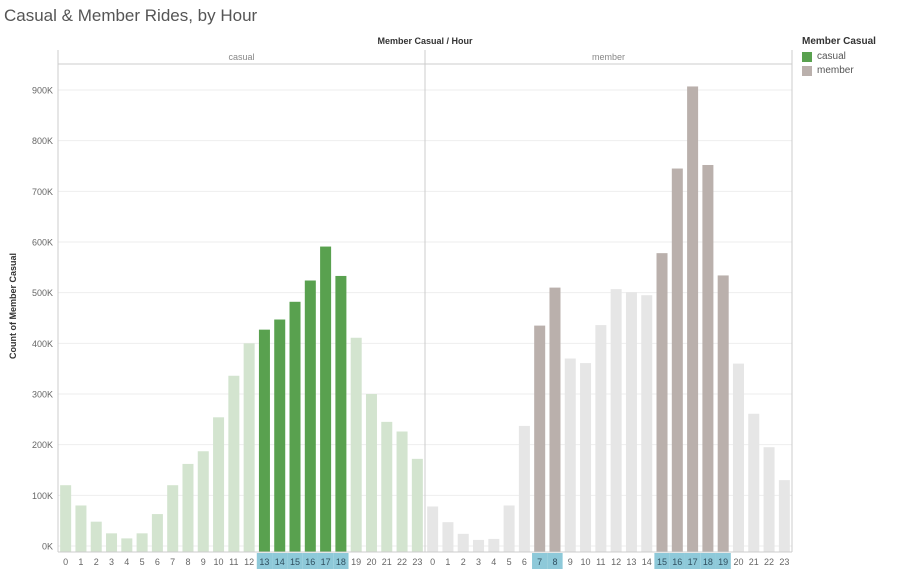  I want to click on y-tick-label: 500K, so click(42, 293).